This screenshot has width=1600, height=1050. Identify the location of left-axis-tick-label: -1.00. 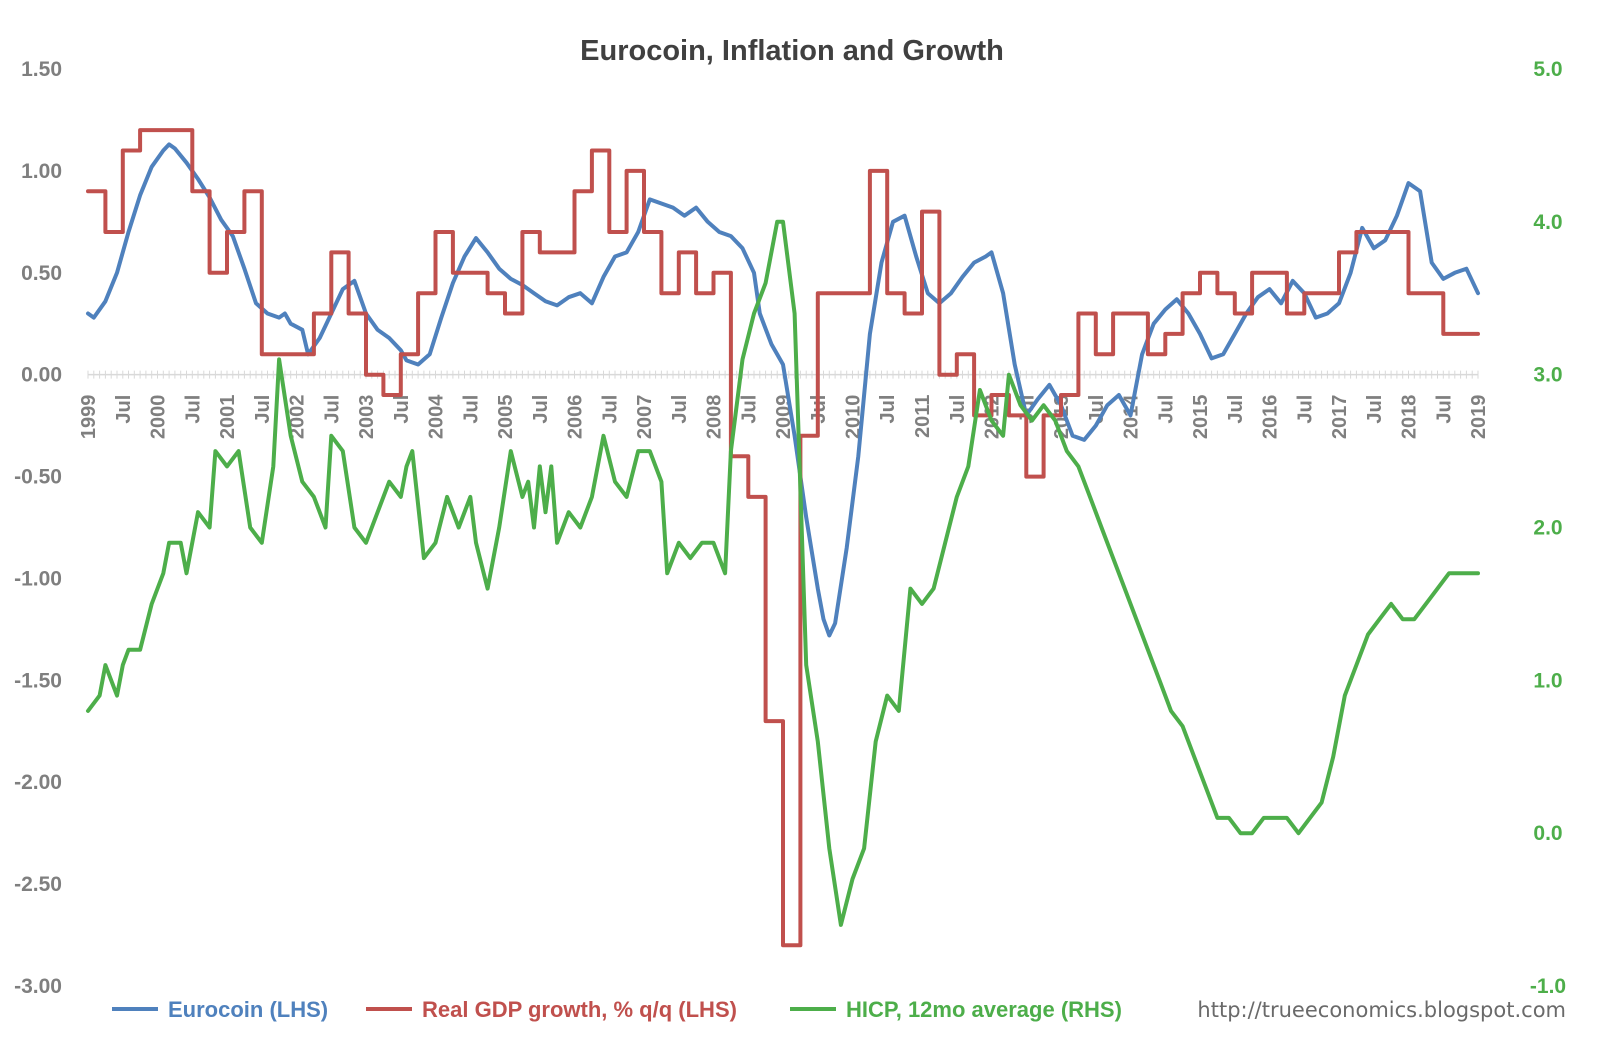
(38, 578).